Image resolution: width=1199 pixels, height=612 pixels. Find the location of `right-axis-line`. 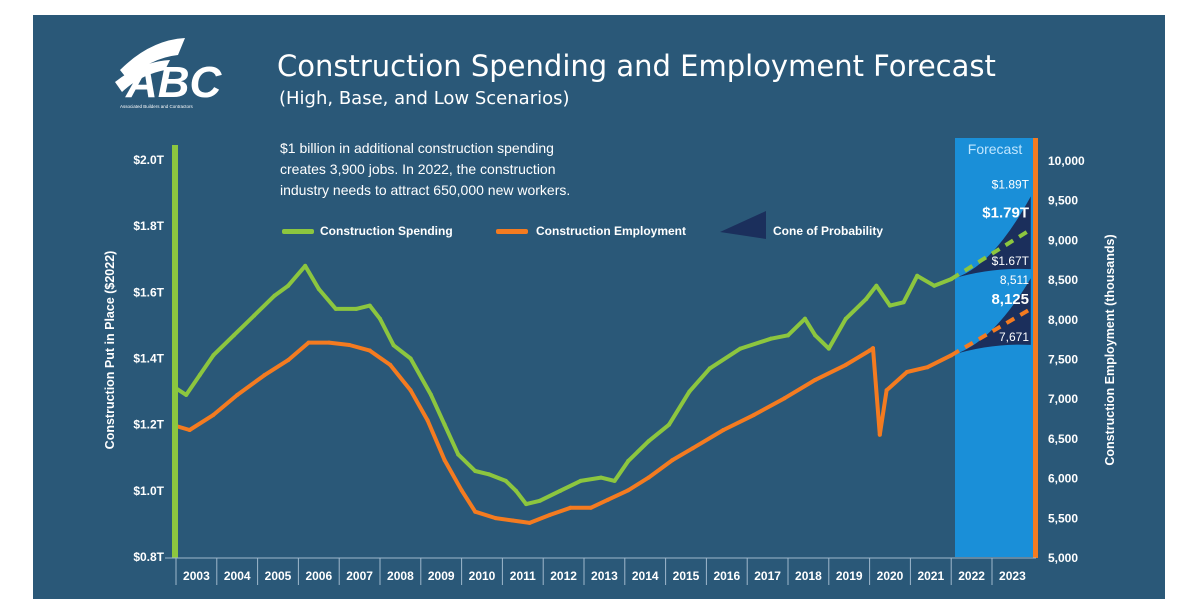

right-axis-line is located at coordinates (1035, 348).